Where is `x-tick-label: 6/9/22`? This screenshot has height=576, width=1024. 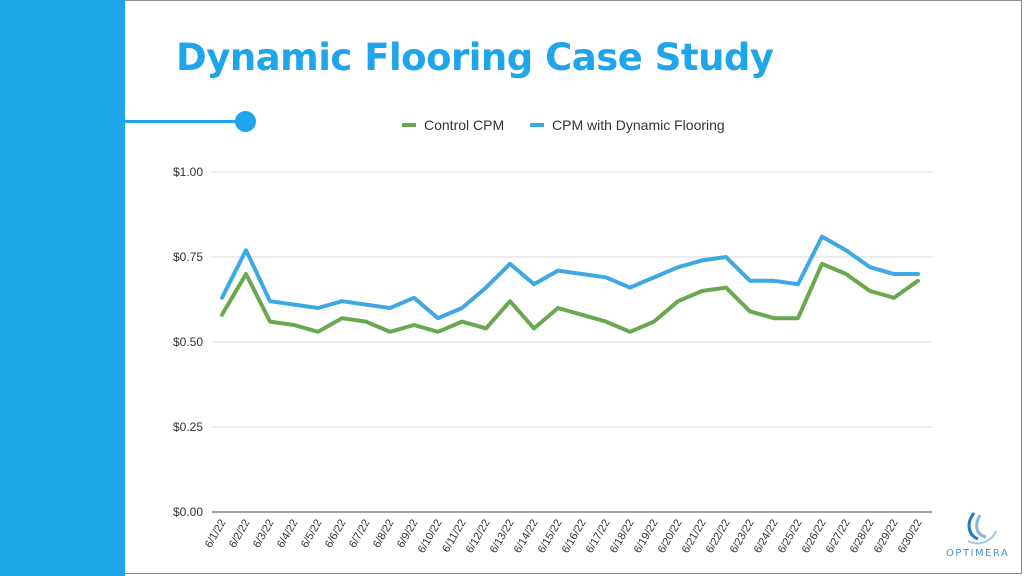 x-tick-label: 6/9/22 is located at coordinates (408, 534).